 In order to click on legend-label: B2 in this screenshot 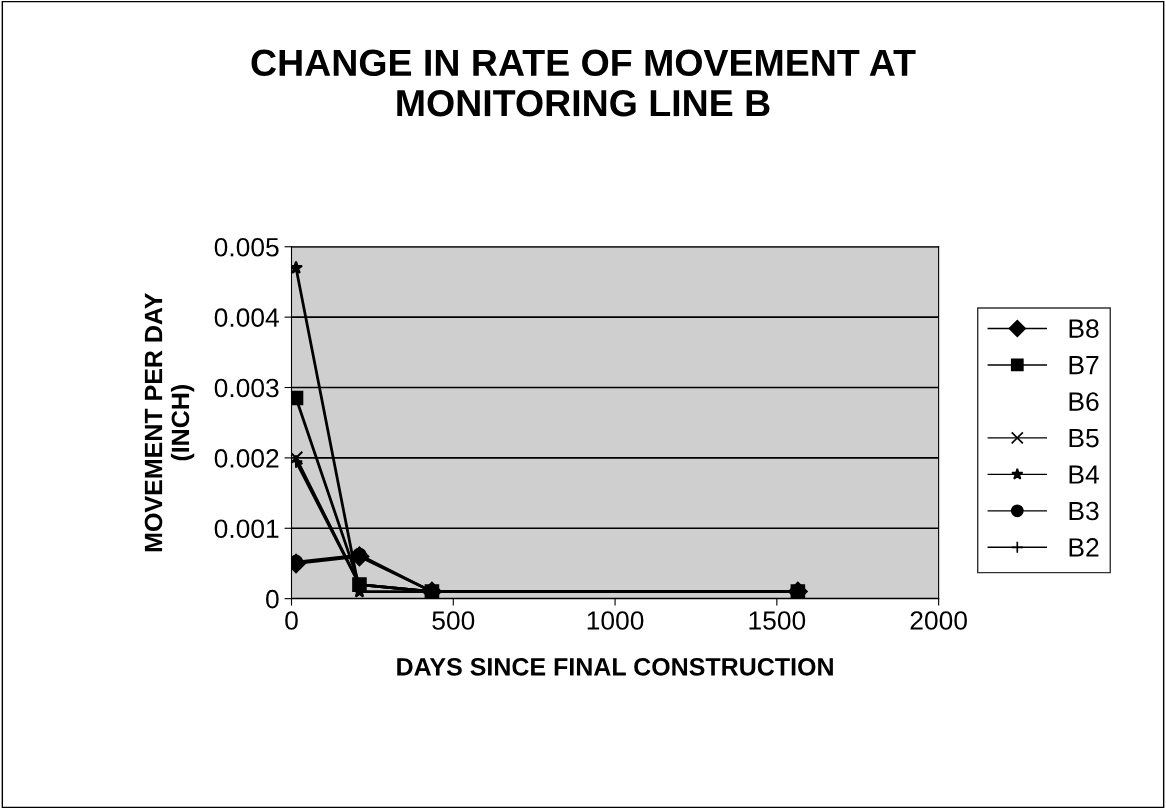, I will do `click(1084, 547)`.